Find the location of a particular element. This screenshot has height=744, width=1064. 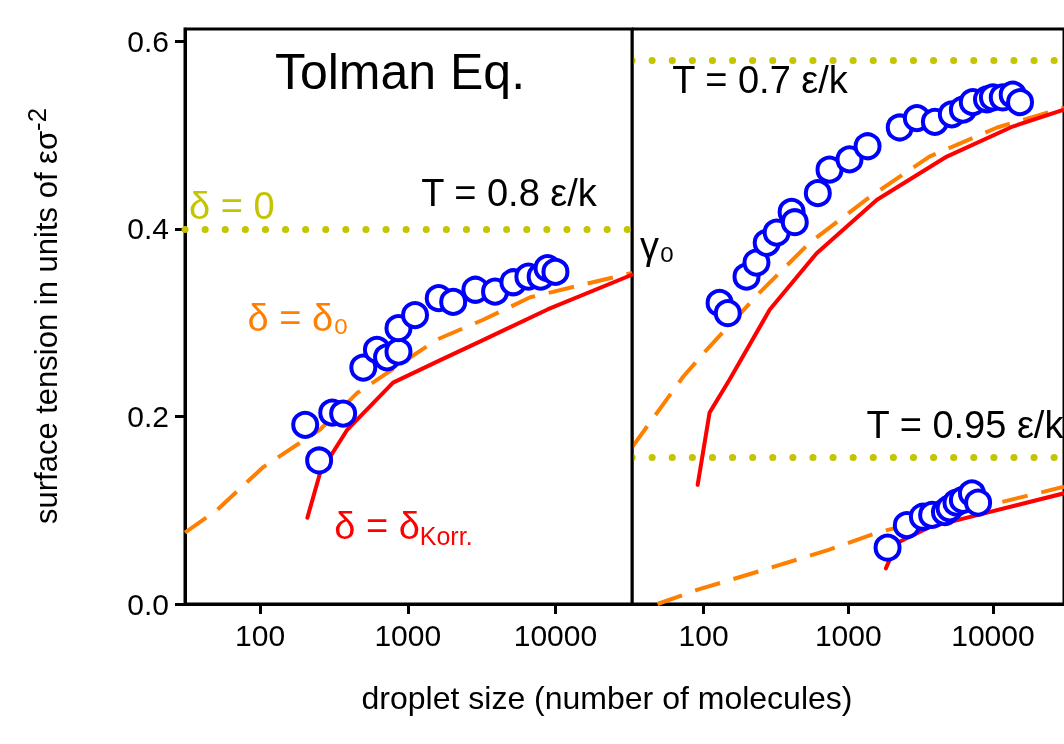

series-label: δ = δ₀ is located at coordinates (298, 317).